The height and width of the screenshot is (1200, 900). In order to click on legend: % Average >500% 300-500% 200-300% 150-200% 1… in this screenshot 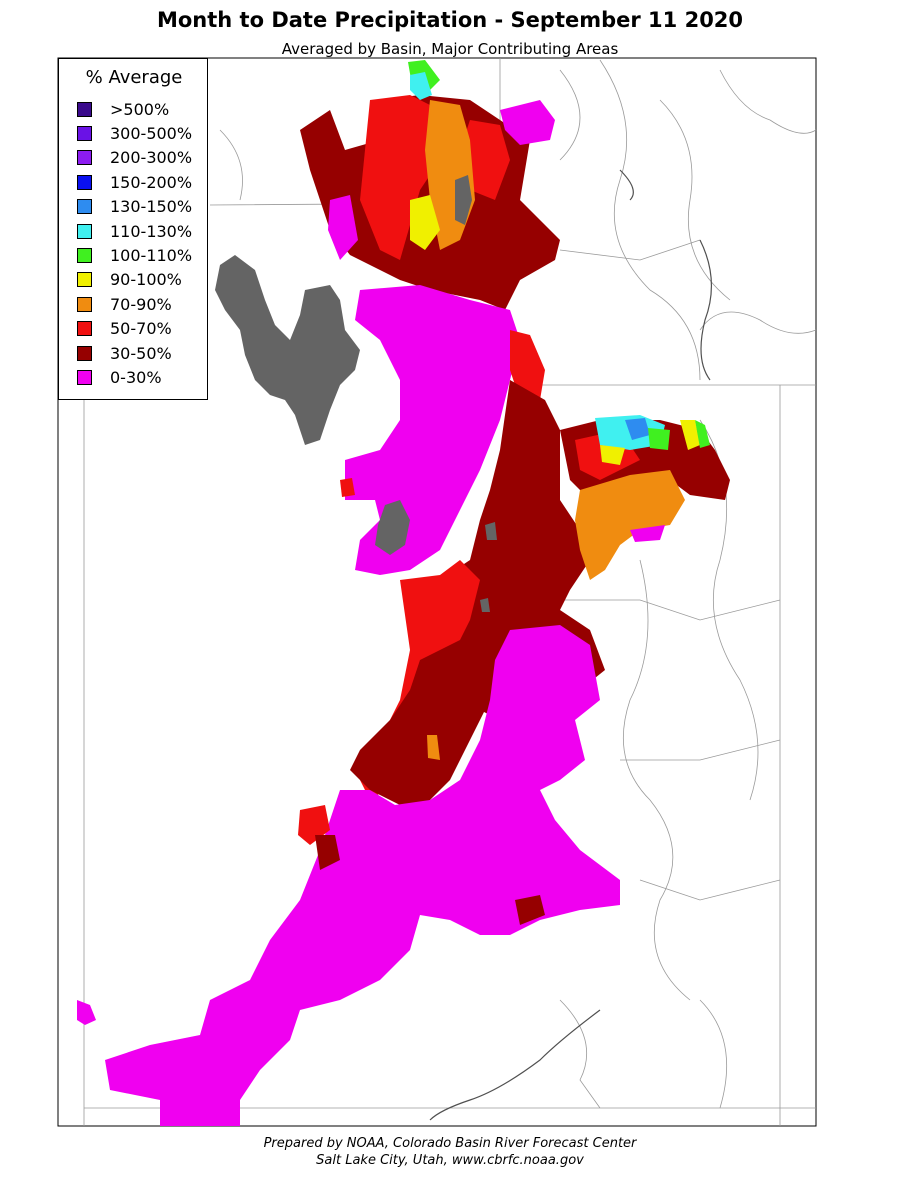, I will do `click(133, 229)`.